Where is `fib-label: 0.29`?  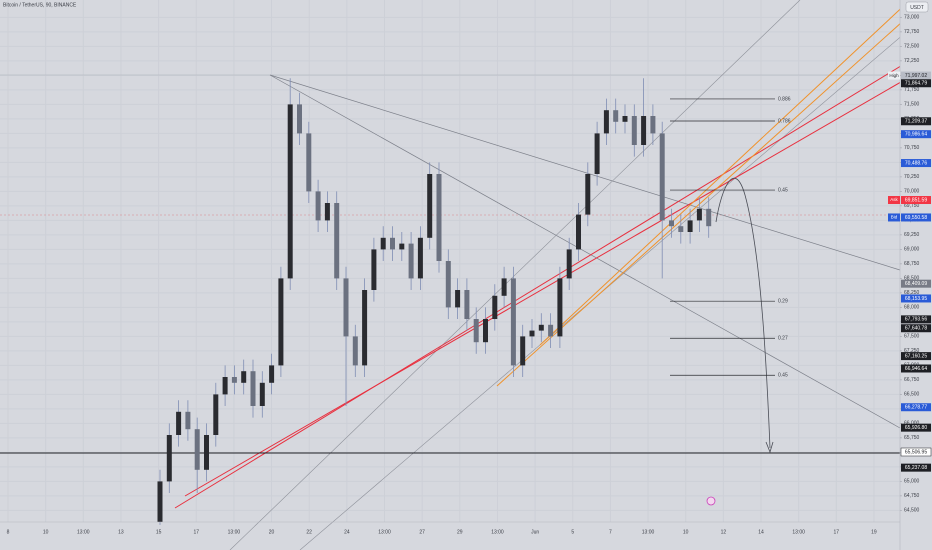 fib-label: 0.29 is located at coordinates (783, 302).